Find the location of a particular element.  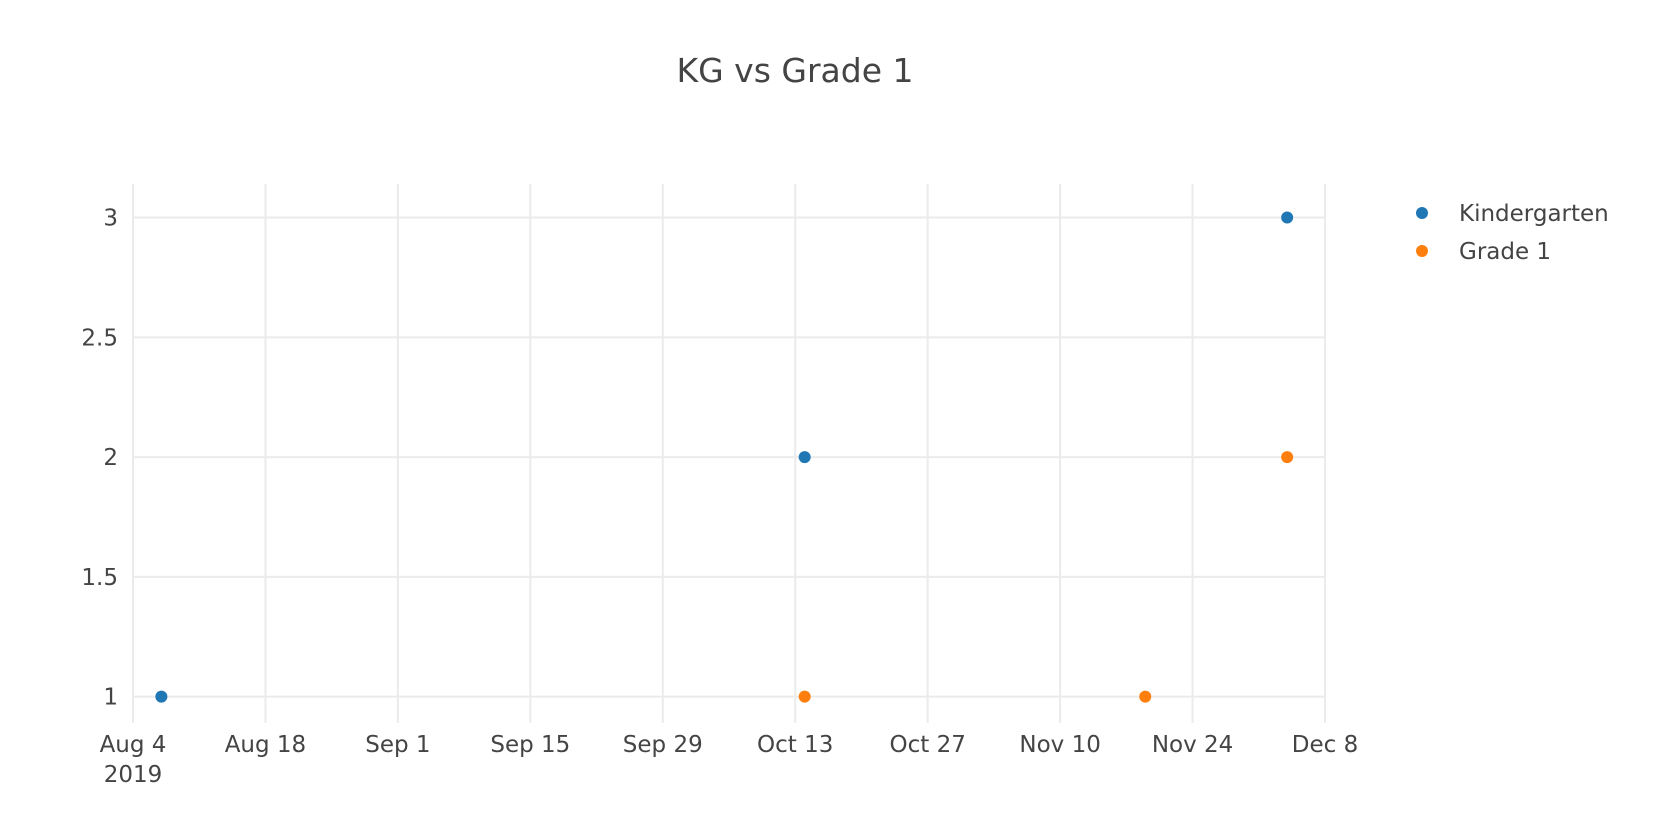

legend-marker-kindergarten is located at coordinates (1422, 213).